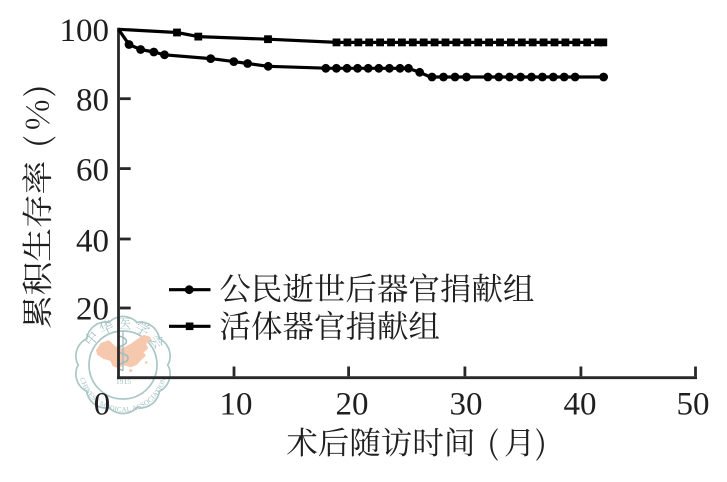  Describe the element at coordinates (92, 100) in the screenshot. I see `svg-text: 80` at that location.